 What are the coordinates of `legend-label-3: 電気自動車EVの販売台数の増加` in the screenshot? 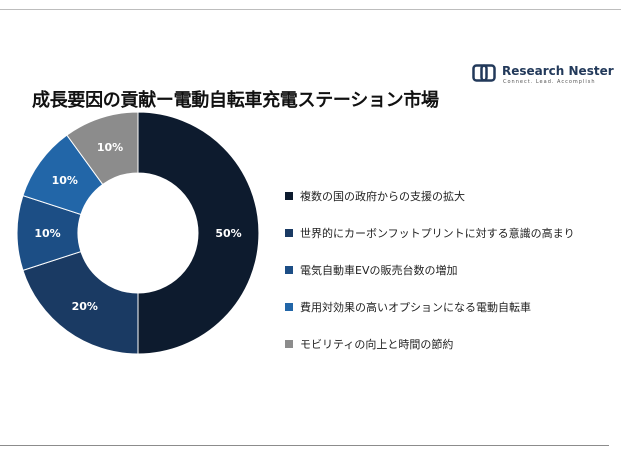 It's located at (379, 270).